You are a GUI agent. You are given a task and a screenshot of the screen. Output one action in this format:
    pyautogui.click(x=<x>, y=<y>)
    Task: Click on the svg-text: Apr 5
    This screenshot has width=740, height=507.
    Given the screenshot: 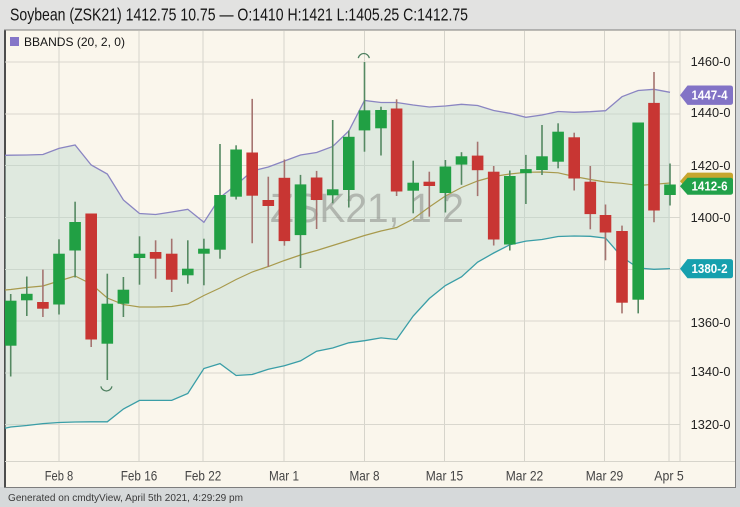 What is the action you would take?
    pyautogui.click(x=669, y=476)
    